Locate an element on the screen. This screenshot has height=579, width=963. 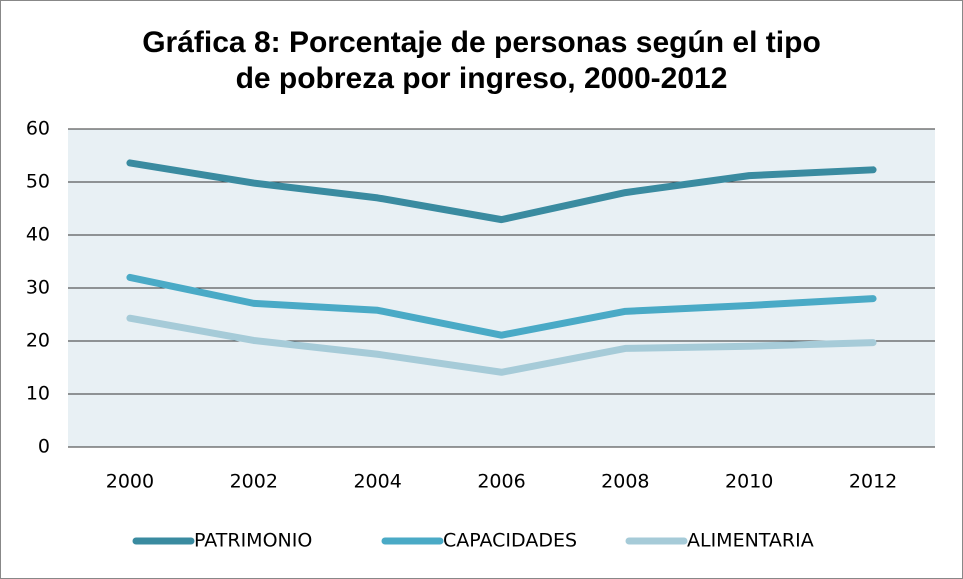
x-tick-label: 2002 is located at coordinates (254, 482).